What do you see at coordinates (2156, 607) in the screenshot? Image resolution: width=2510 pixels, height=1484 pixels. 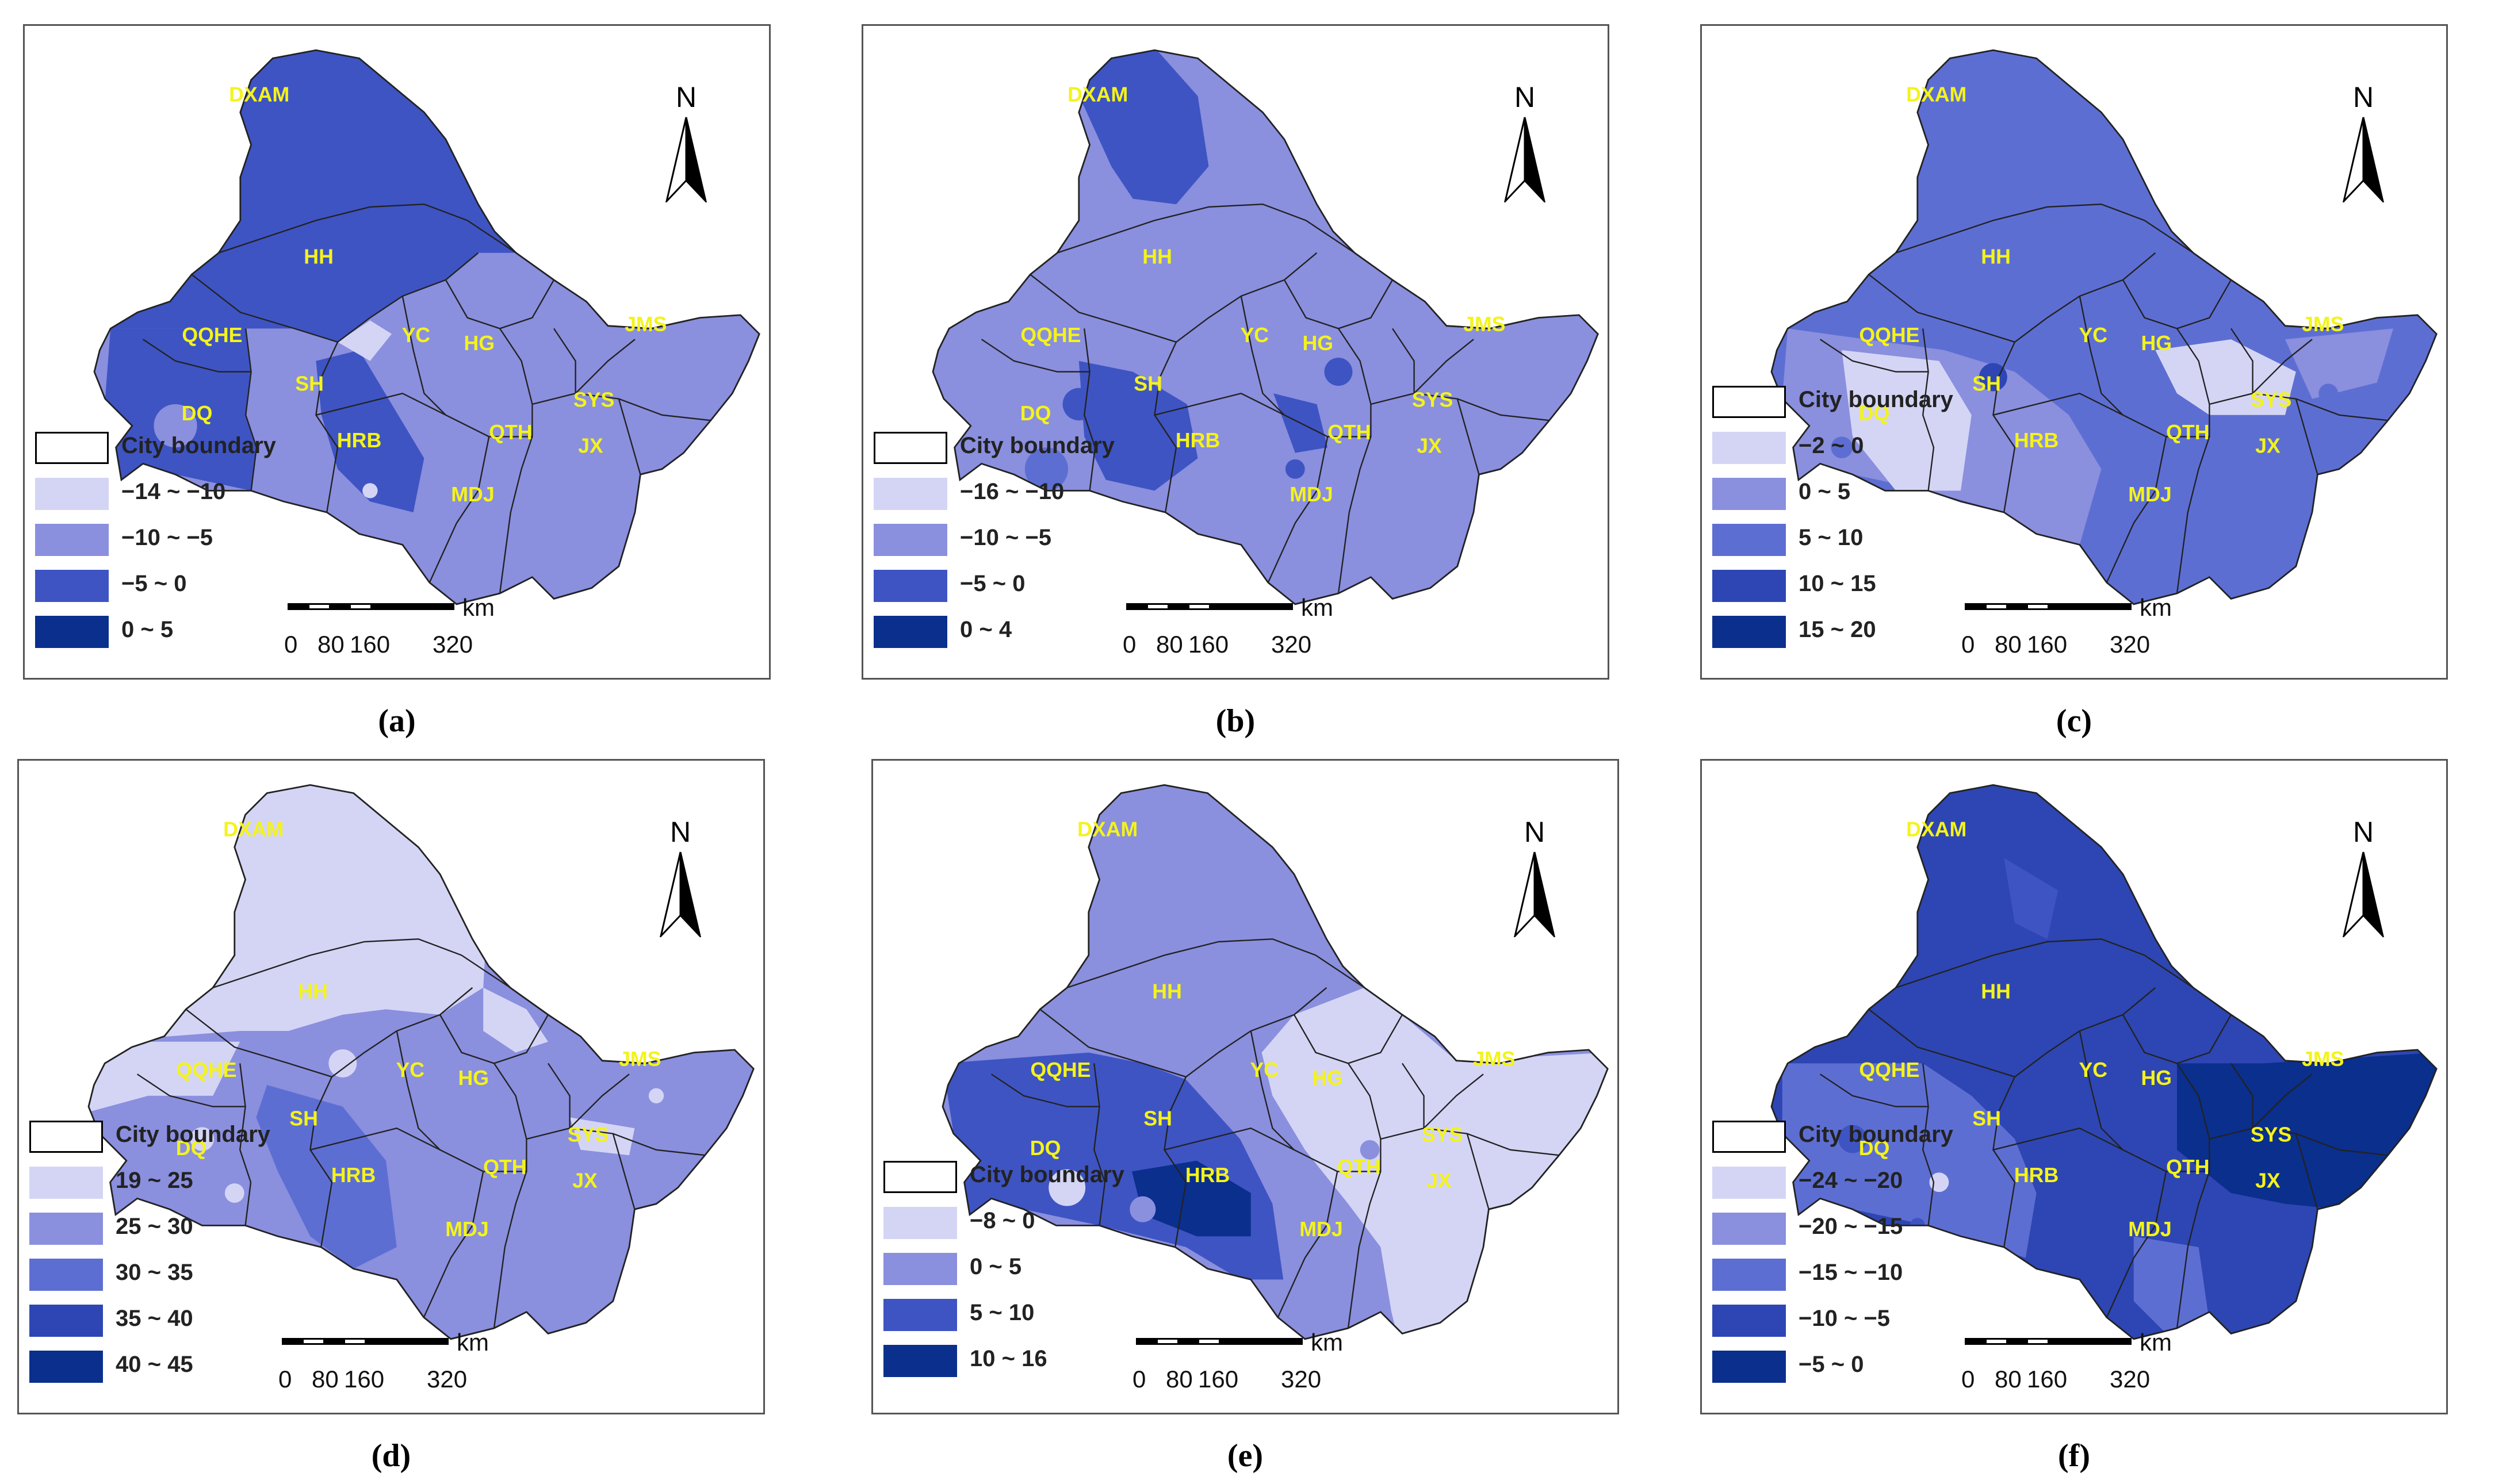 I see `scale-unit: km` at bounding box center [2156, 607].